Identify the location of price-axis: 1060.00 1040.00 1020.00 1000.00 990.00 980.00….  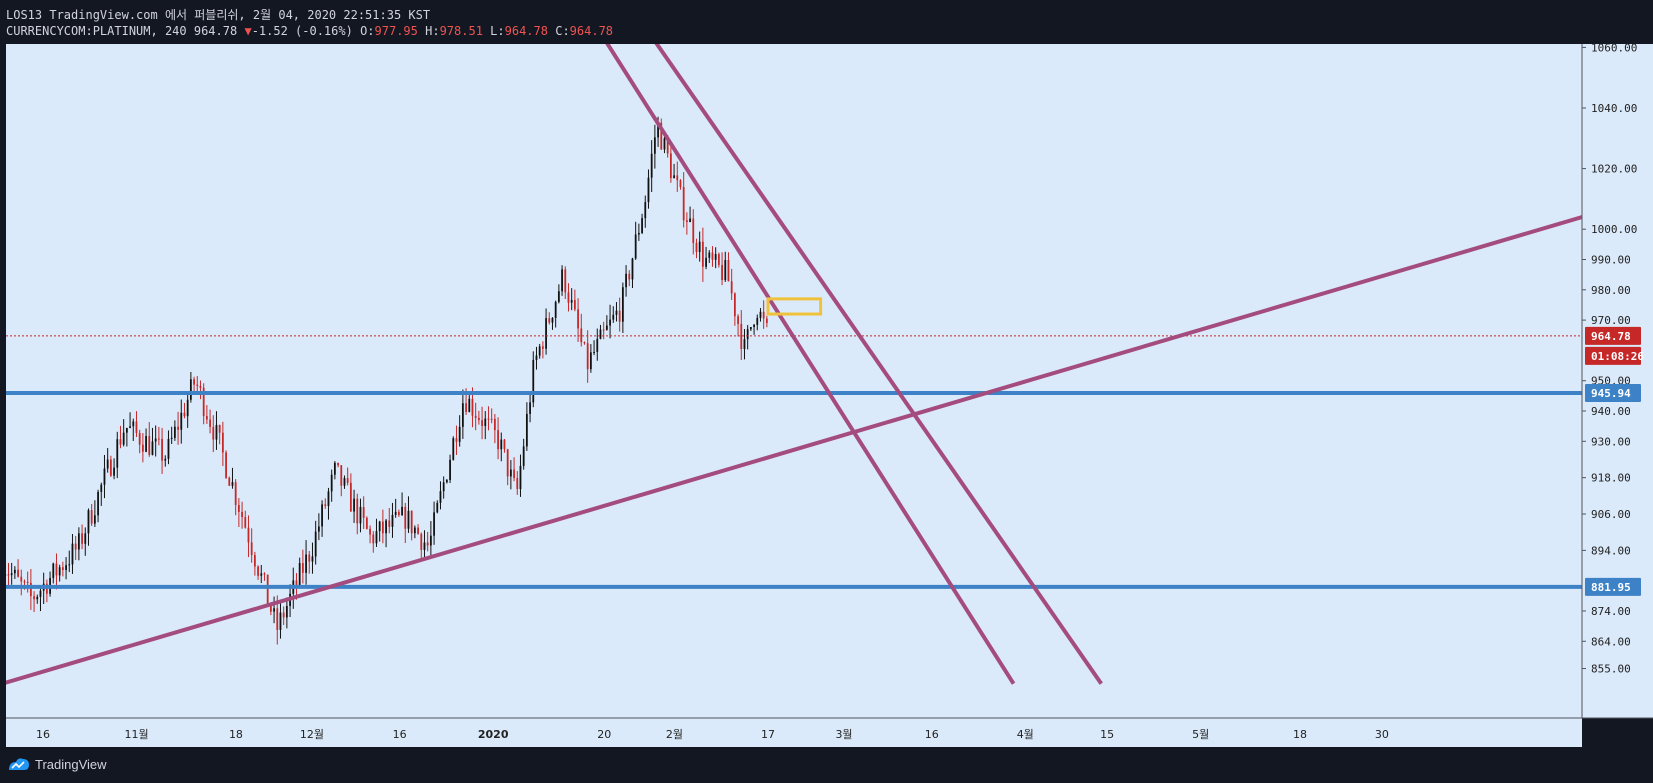
(1617, 379).